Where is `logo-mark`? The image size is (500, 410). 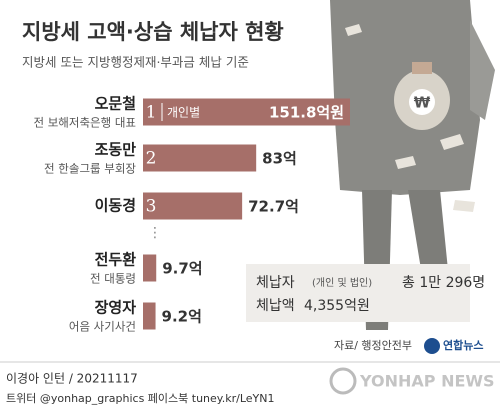 logo-mark is located at coordinates (432, 346).